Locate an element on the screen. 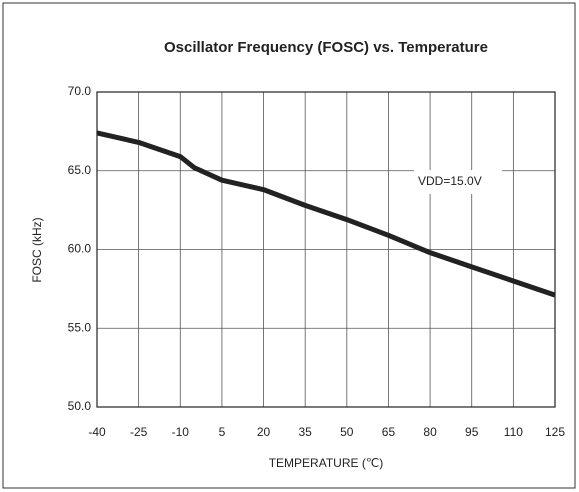 The height and width of the screenshot is (492, 579). x-tick-label: -25 is located at coordinates (139, 432).